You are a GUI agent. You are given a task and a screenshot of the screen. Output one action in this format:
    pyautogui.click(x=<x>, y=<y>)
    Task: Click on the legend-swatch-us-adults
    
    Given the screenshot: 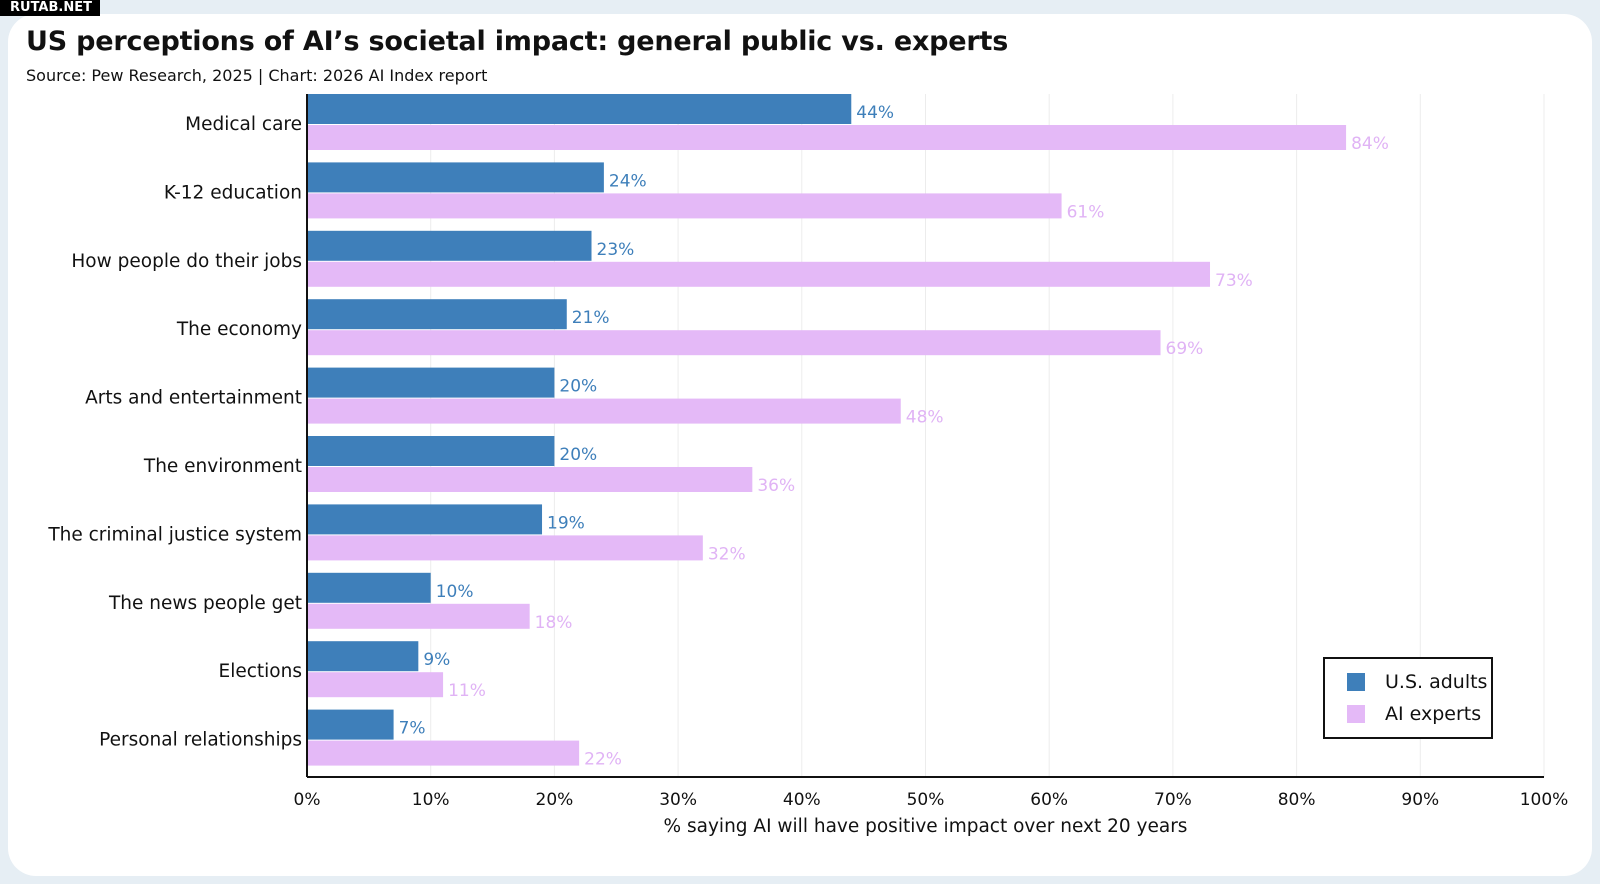 What is the action you would take?
    pyautogui.click(x=1356, y=682)
    